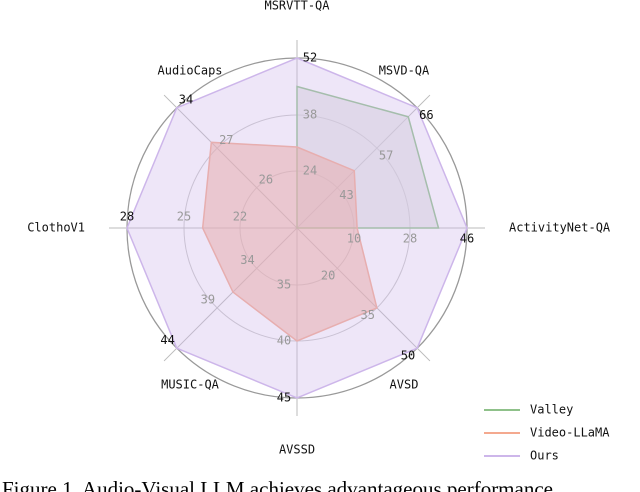 The image size is (640, 492). I want to click on axis-label: MSVD-QA, so click(404, 71).